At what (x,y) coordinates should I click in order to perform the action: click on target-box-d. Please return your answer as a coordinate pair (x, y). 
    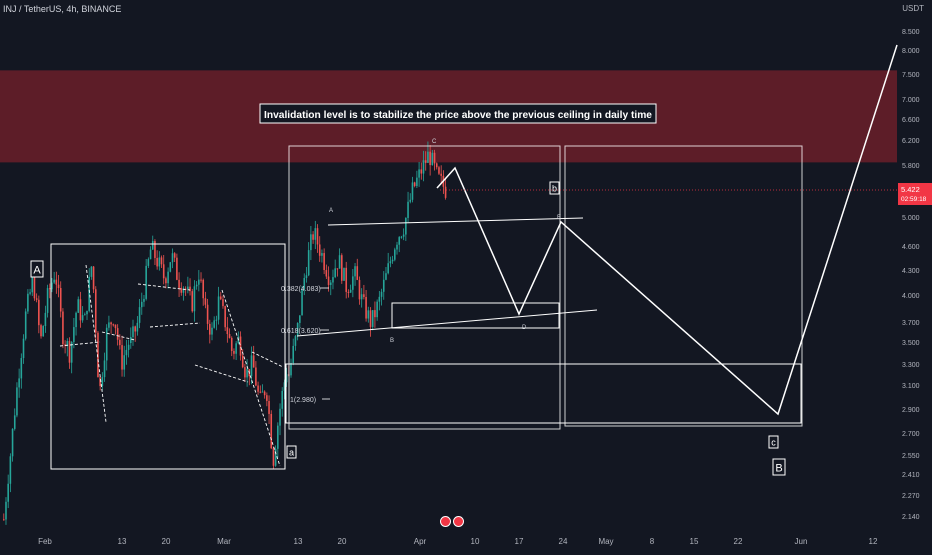
    Looking at the image, I should click on (475, 315).